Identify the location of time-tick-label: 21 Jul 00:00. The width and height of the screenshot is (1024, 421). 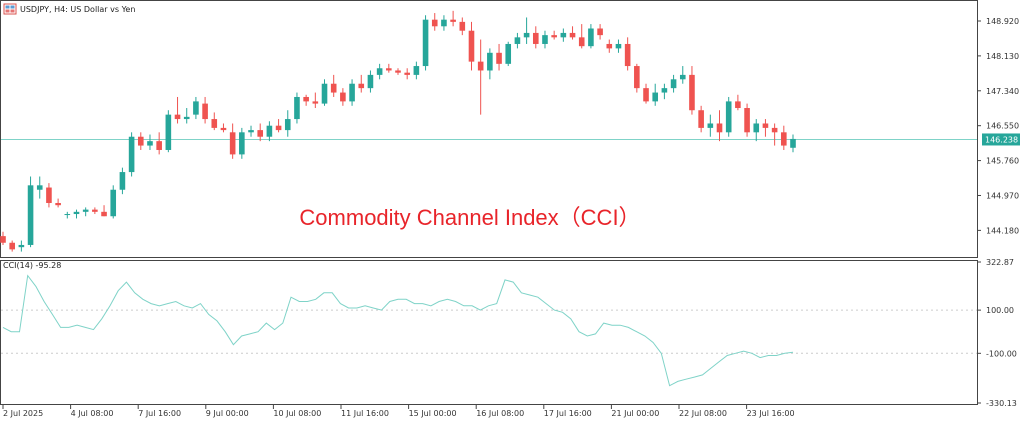
(635, 413).